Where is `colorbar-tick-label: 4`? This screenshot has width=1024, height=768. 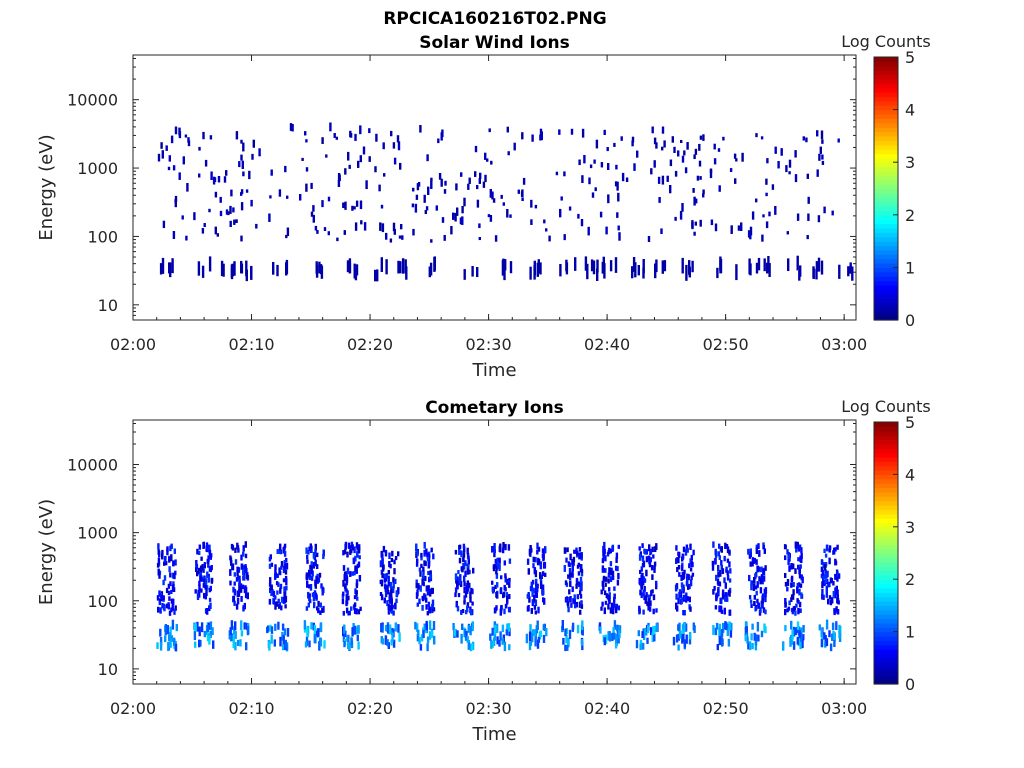
colorbar-tick-label: 4 is located at coordinates (910, 474).